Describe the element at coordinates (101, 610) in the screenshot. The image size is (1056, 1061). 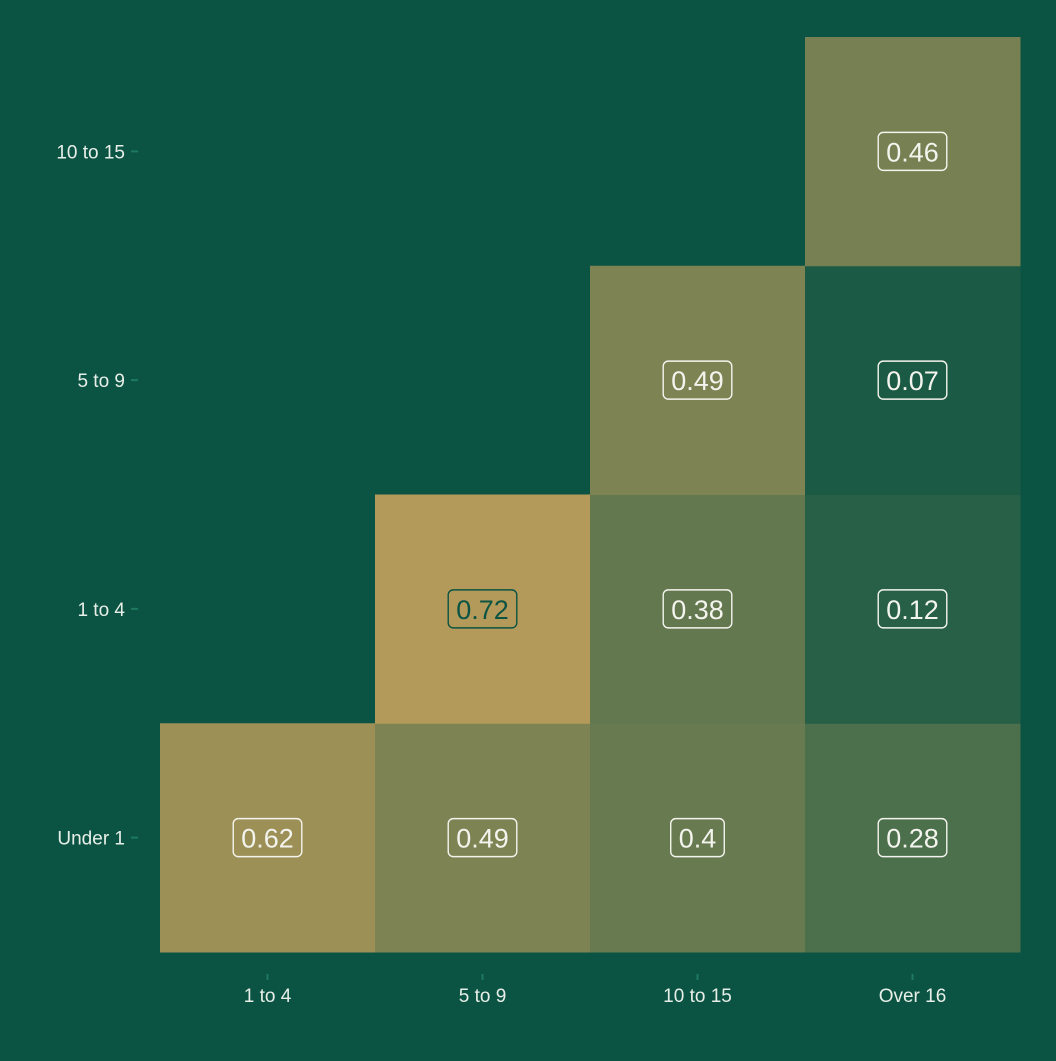
I see `y-tick-label: 1 to 4` at that location.